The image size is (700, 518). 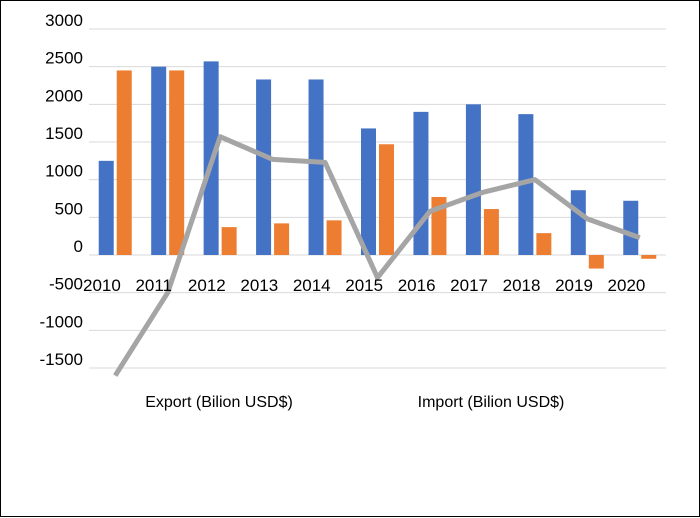 What do you see at coordinates (64, 95) in the screenshot?
I see `y-tick-label: 2000` at bounding box center [64, 95].